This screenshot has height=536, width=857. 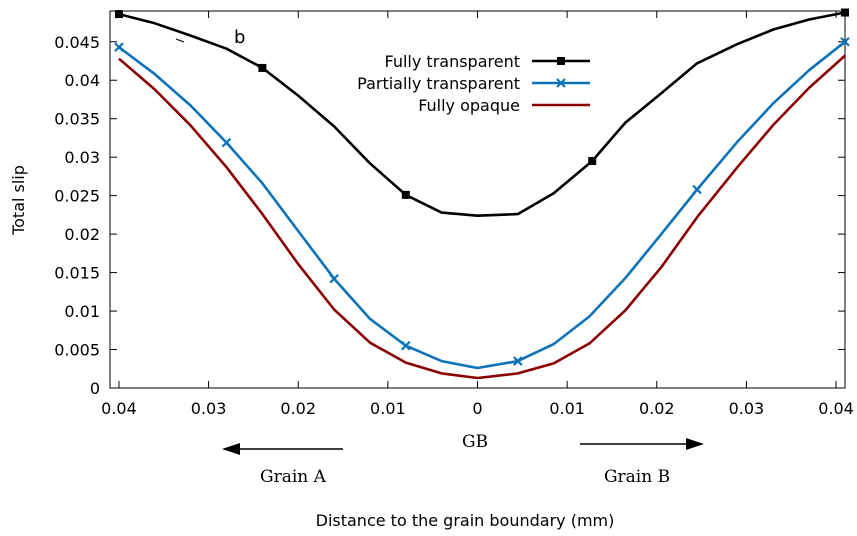 What do you see at coordinates (18, 200) in the screenshot?
I see `y-axis-title: Total slip` at bounding box center [18, 200].